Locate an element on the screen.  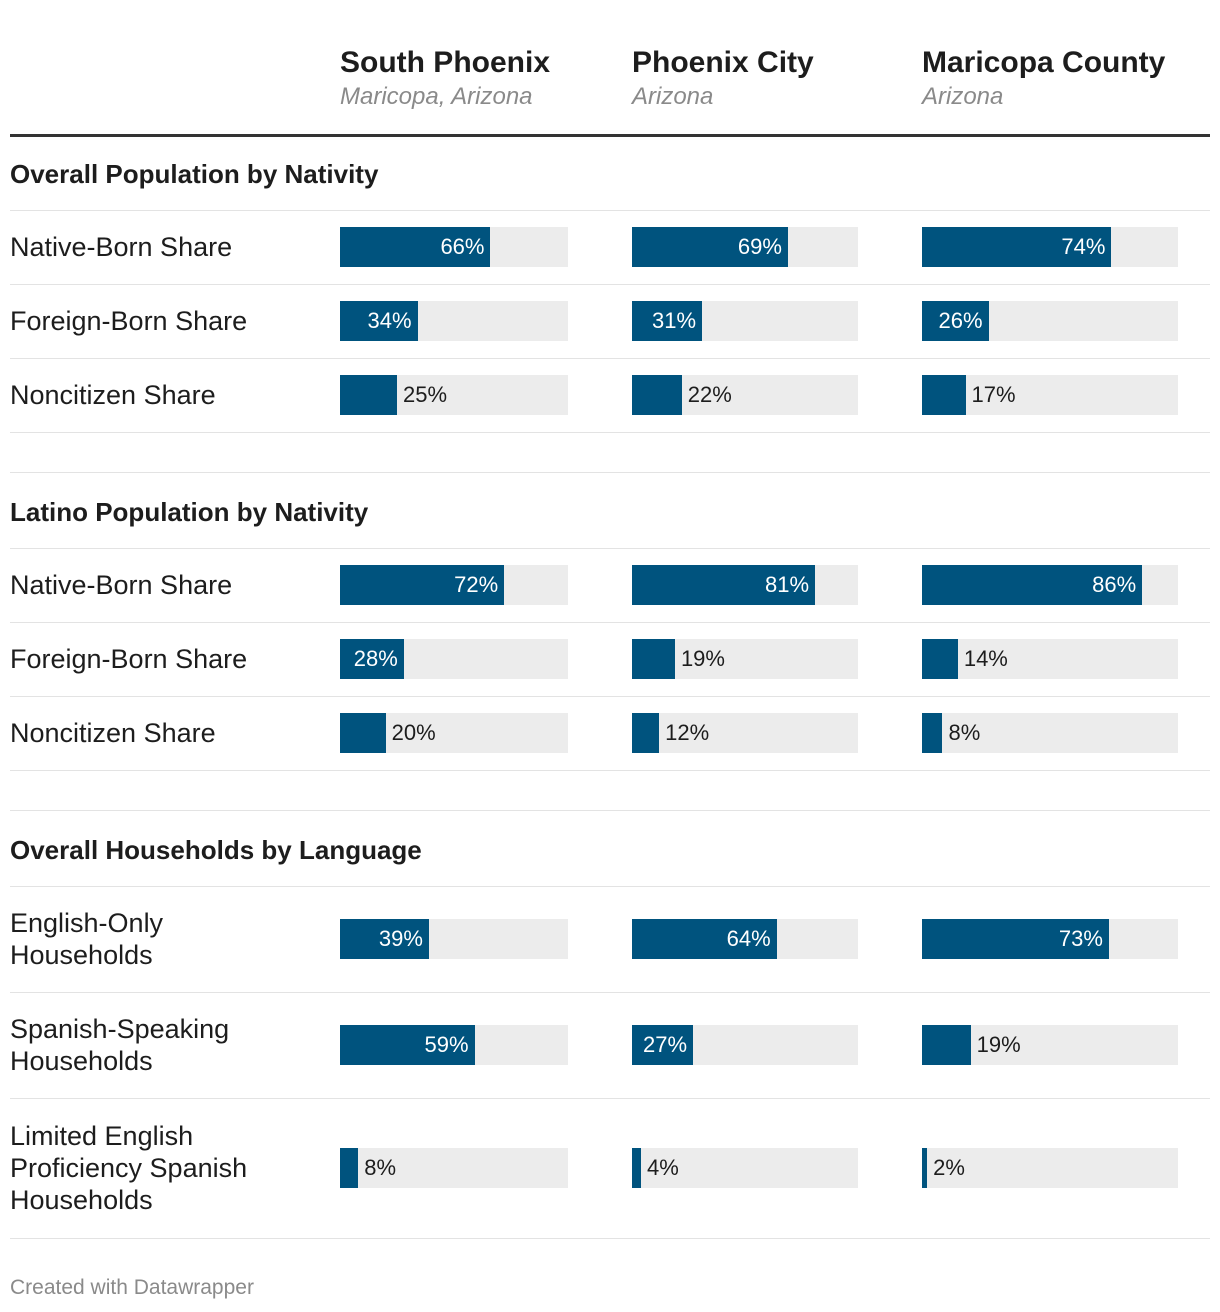
bar-track: 14% is located at coordinates (1050, 659).